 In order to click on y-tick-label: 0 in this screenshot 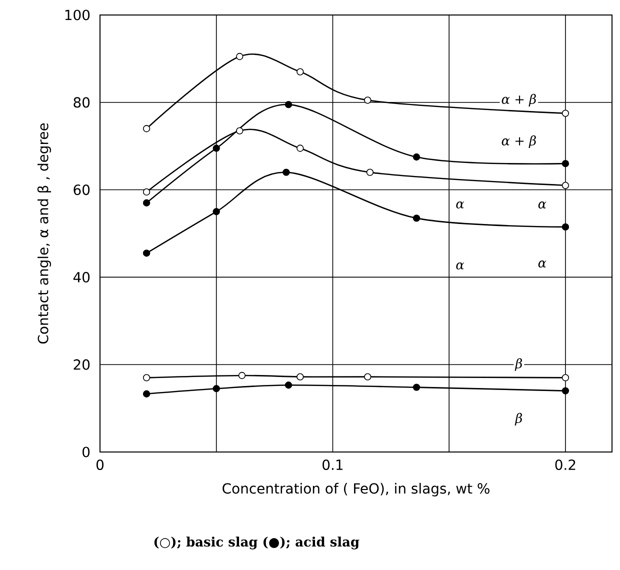, I will do `click(86, 452)`.